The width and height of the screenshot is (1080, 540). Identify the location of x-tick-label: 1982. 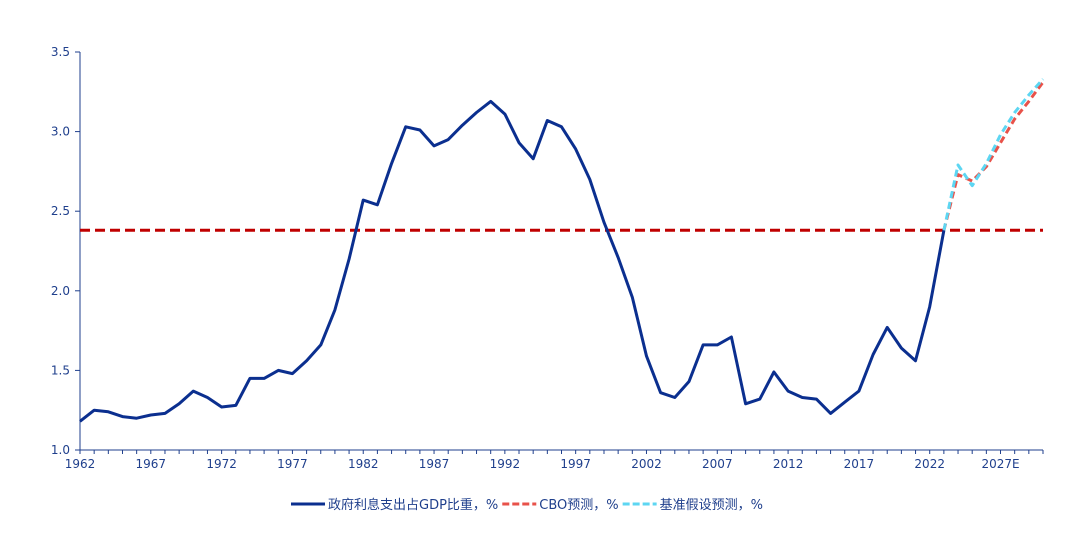
(363, 464).